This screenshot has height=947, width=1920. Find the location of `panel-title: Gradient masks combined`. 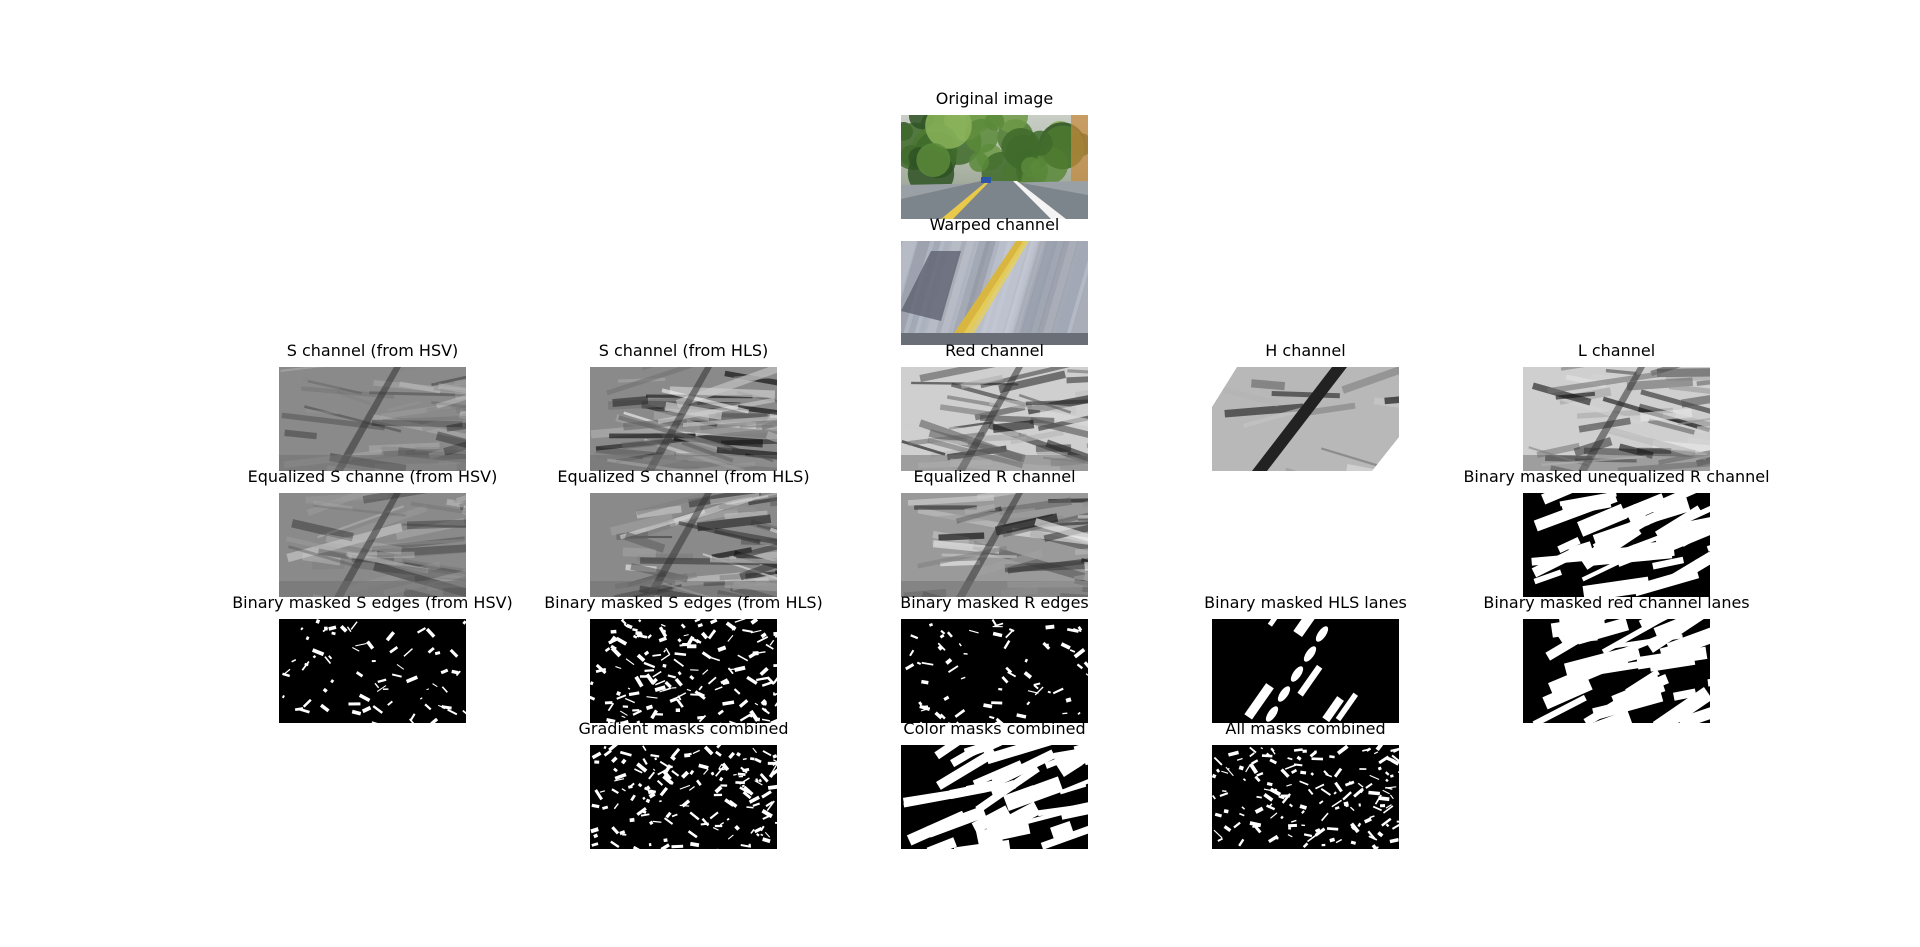

panel-title: Gradient masks combined is located at coordinates (683, 728).